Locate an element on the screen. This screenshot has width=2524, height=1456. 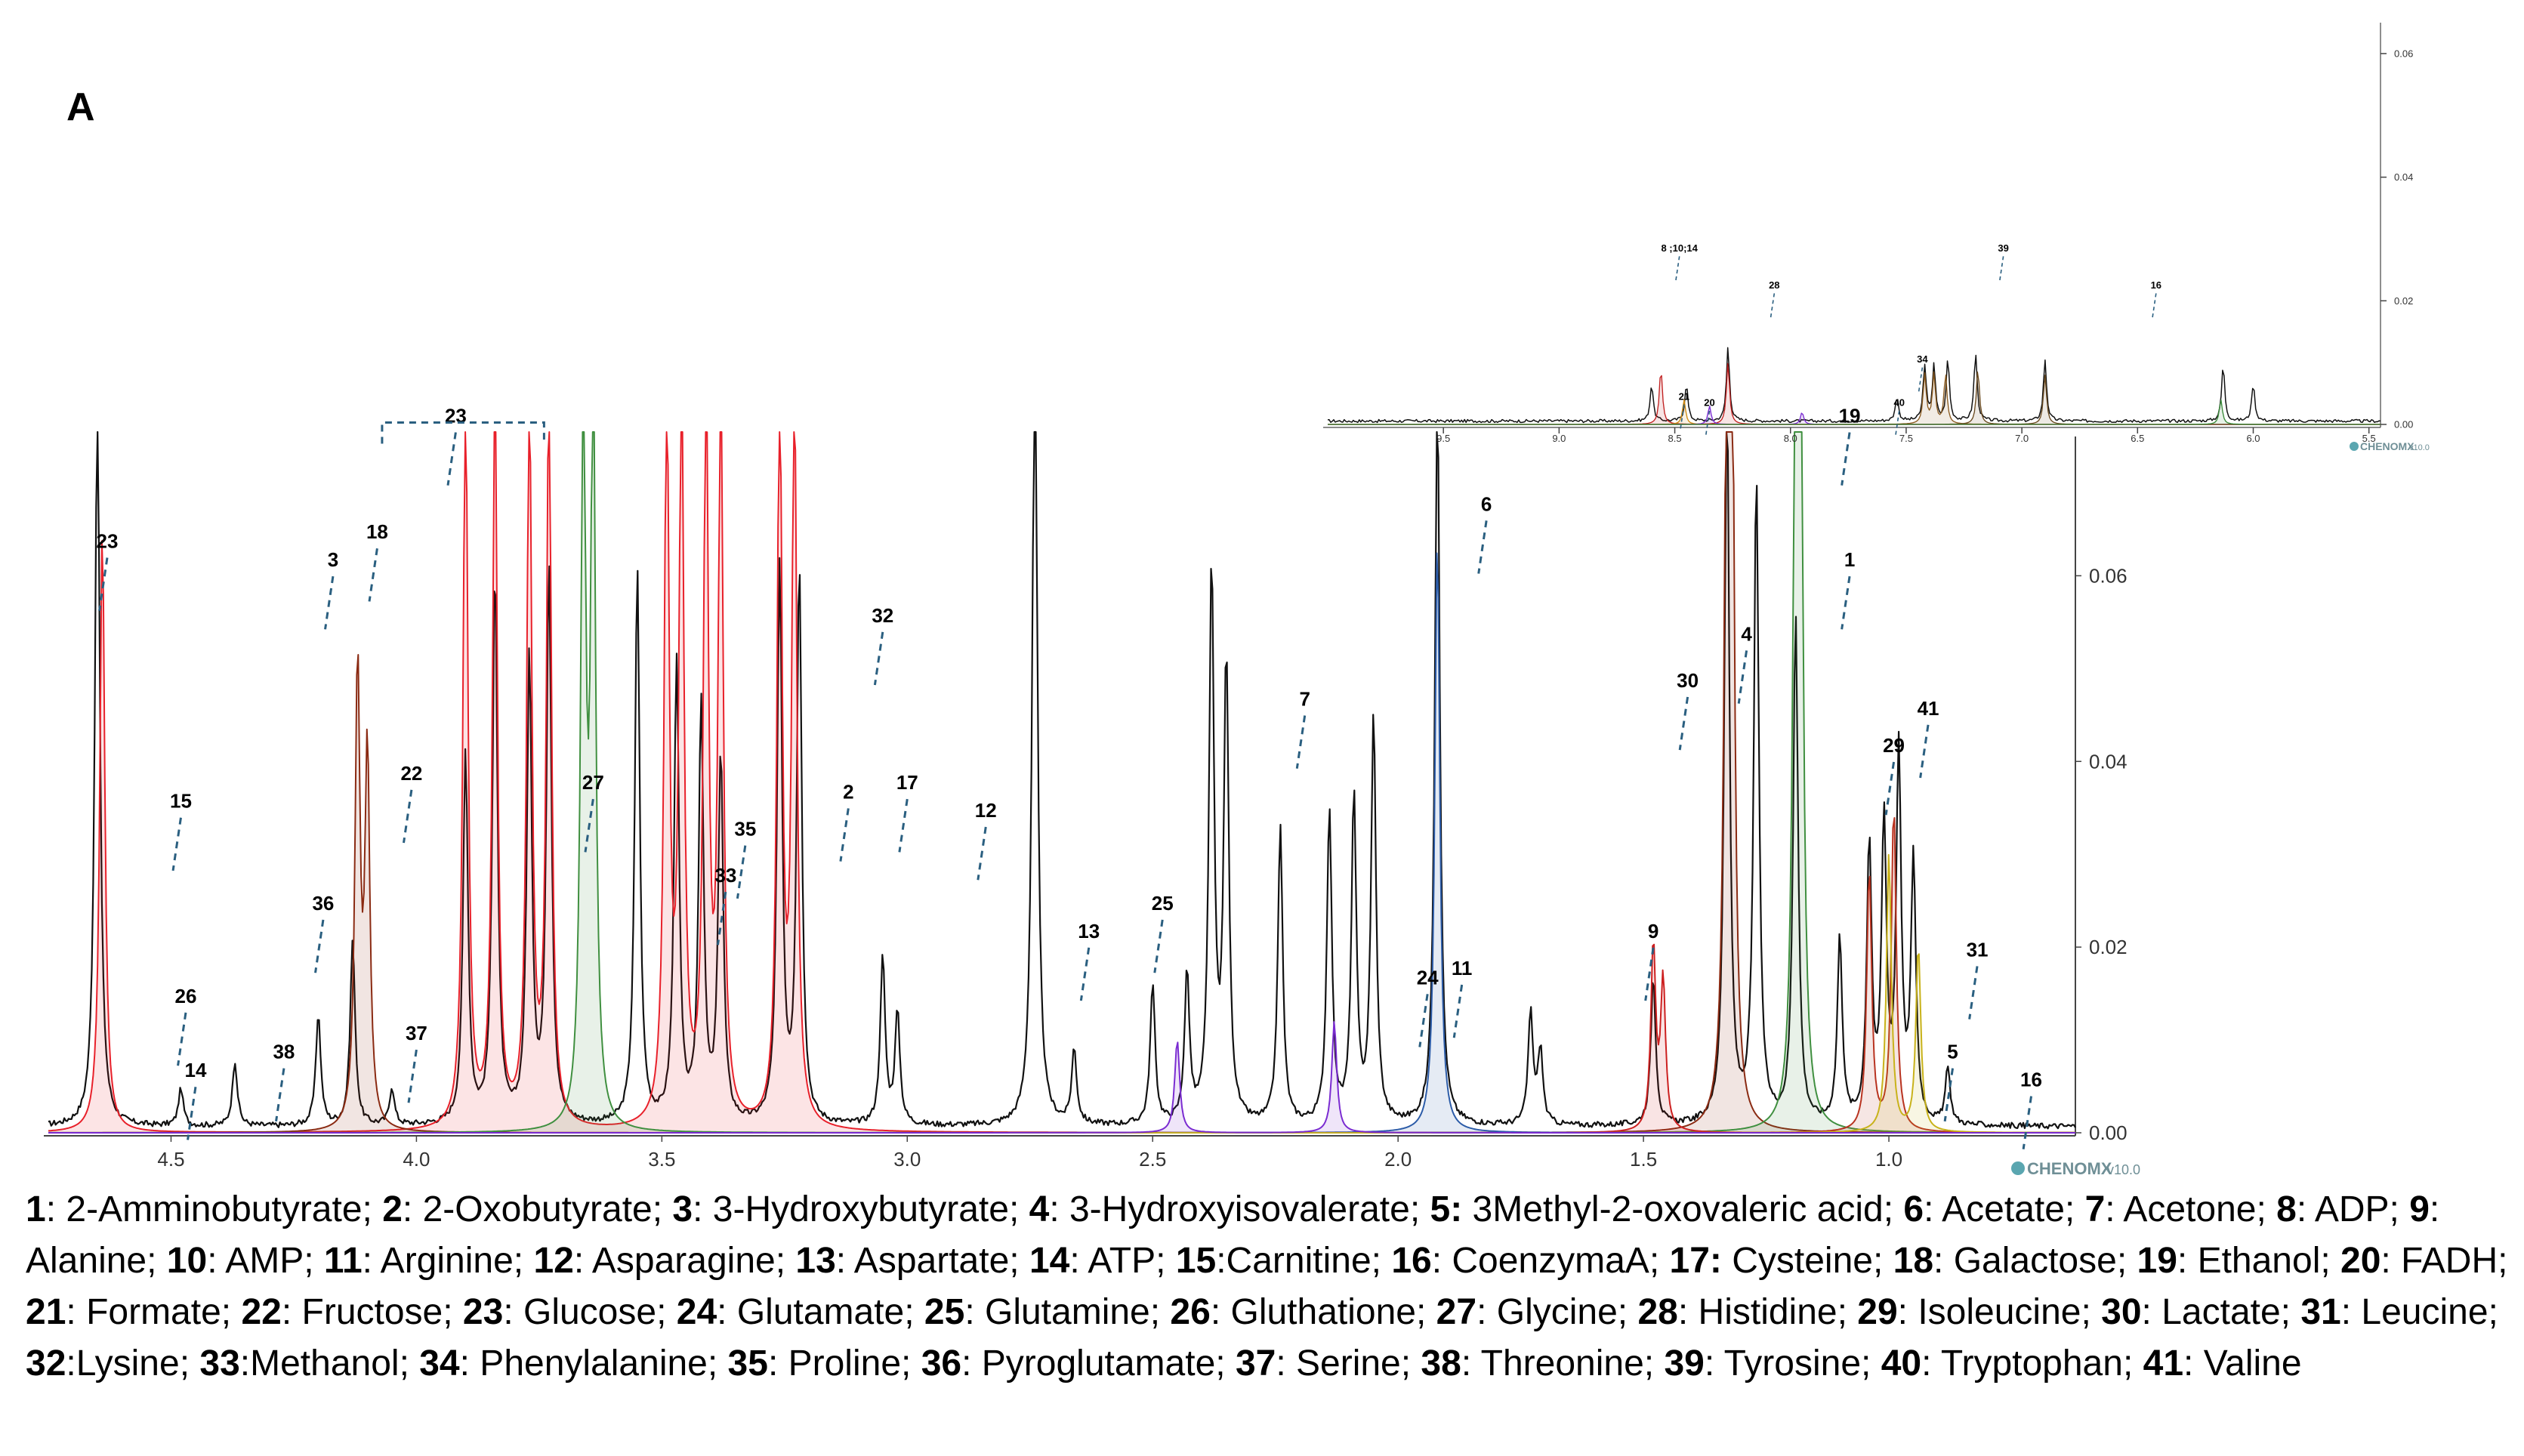
legend-entry: 25: Glutamine; is located at coordinates (1047, 1312).